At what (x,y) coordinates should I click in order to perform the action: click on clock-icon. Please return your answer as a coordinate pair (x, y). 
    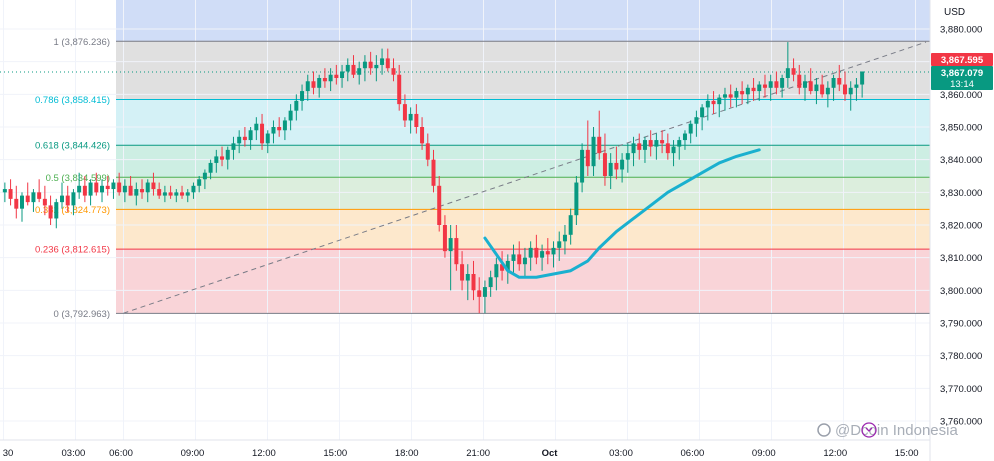
    Looking at the image, I should click on (869, 430).